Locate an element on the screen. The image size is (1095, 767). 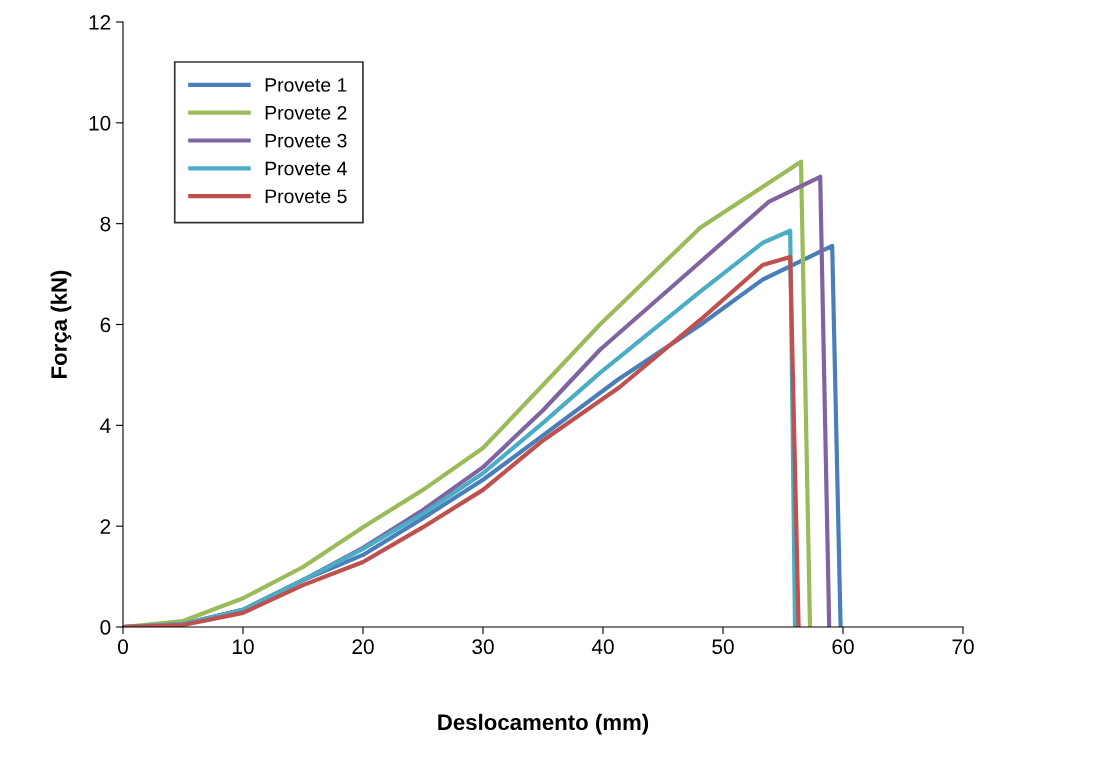
x-tick-label: 30 is located at coordinates (483, 647).